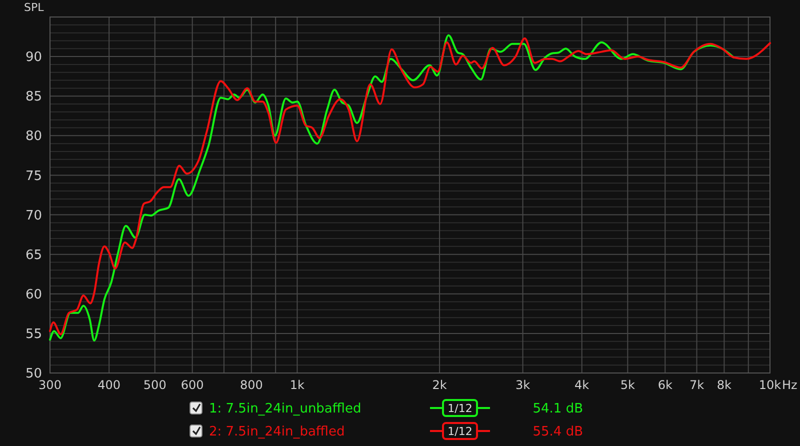 Image resolution: width=800 pixels, height=446 pixels. What do you see at coordinates (770, 385) in the screenshot?
I see `x-tick-label: 10k` at bounding box center [770, 385].